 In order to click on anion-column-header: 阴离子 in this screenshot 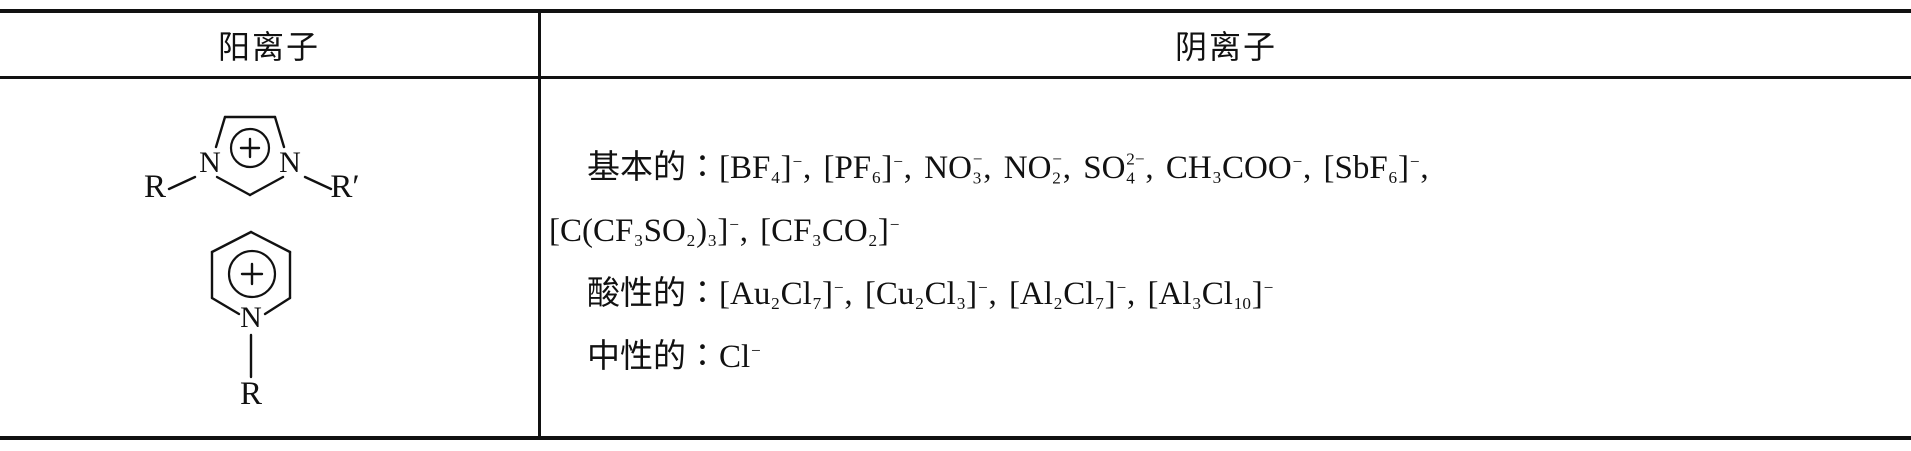, I will do `click(1226, 46)`.